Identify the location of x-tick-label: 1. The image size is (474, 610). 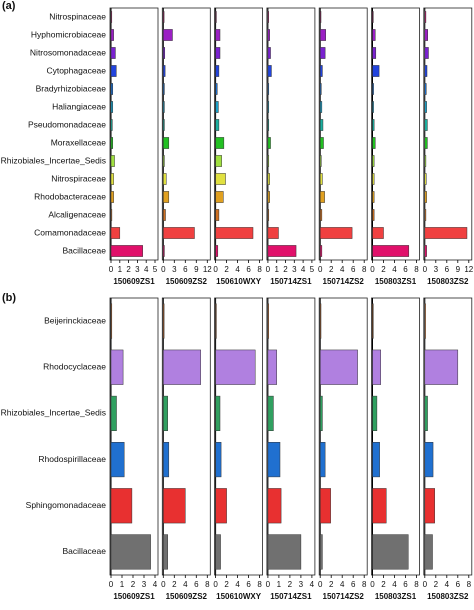
(279, 584).